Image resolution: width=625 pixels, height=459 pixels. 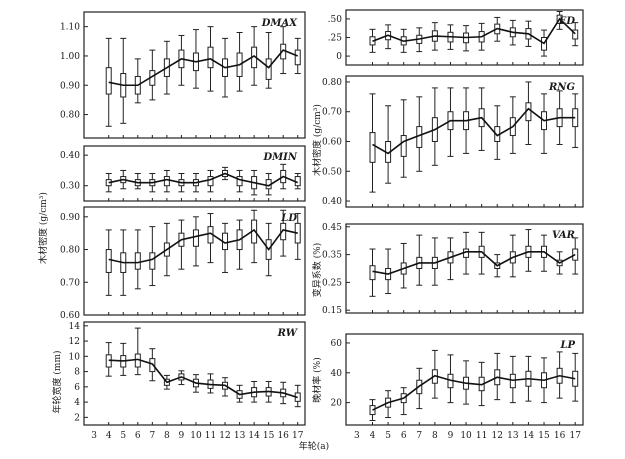 What do you see at coordinates (75, 357) in the screenshot?
I see `y-tick-label: 10` at bounding box center [75, 357].